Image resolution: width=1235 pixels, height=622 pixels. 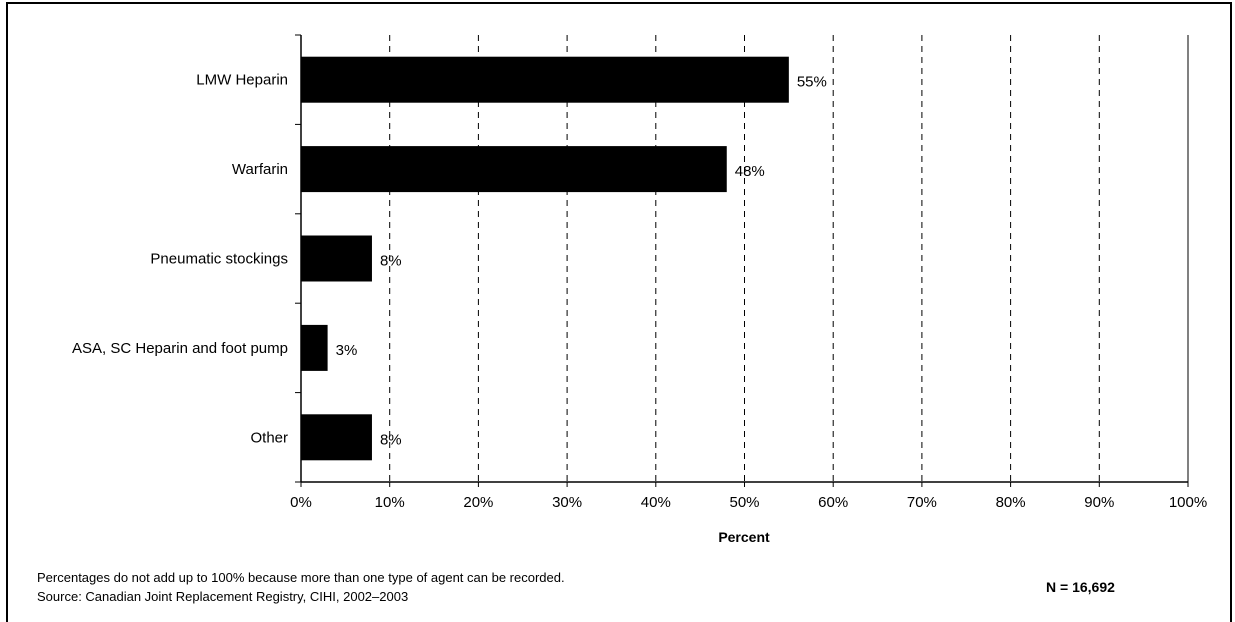 What do you see at coordinates (1011, 502) in the screenshot?
I see `x-tick-label: 80%` at bounding box center [1011, 502].